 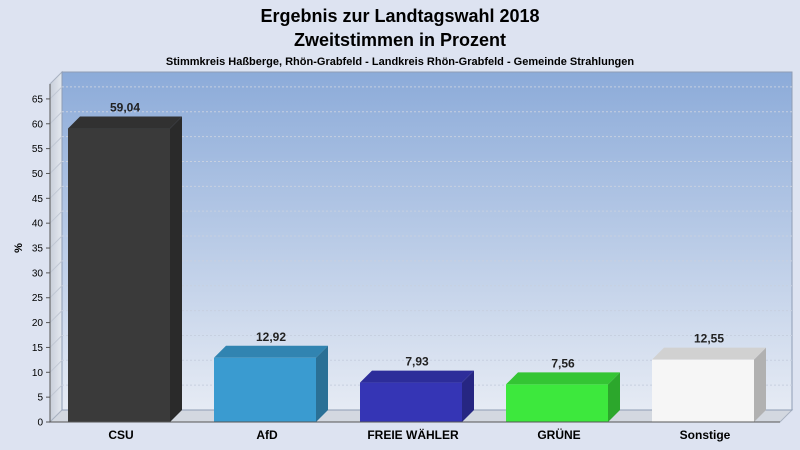 What do you see at coordinates (399, 16) in the screenshot?
I see `chart-title: Ergebnis zur Landtagswahl 2018` at bounding box center [399, 16].